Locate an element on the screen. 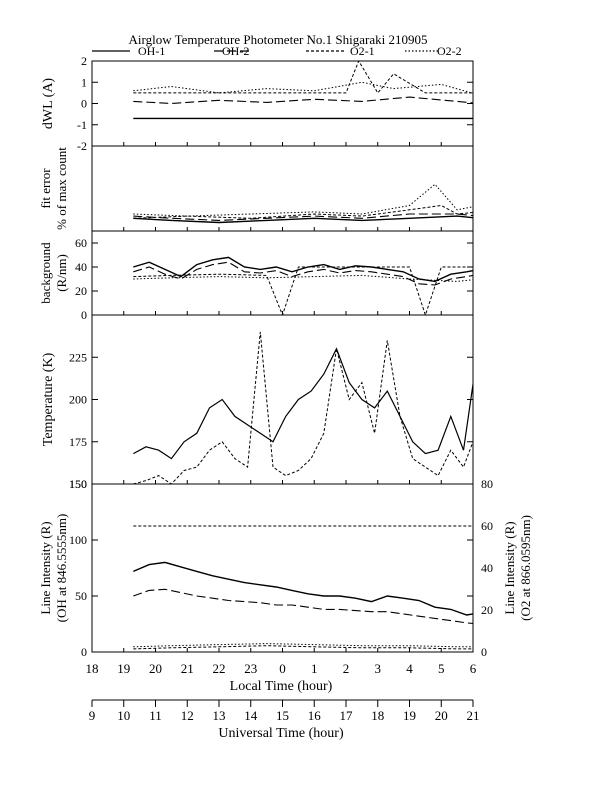 The image size is (612, 792). y-tick-label: 1 is located at coordinates (84, 82).